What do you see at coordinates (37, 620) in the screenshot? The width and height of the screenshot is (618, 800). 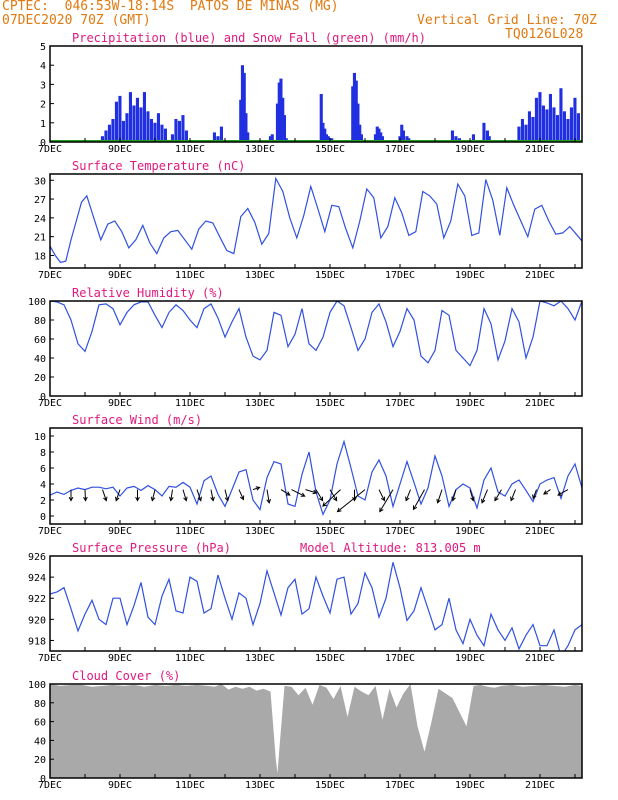 I see `y-tick-label: 920` at bounding box center [37, 620].